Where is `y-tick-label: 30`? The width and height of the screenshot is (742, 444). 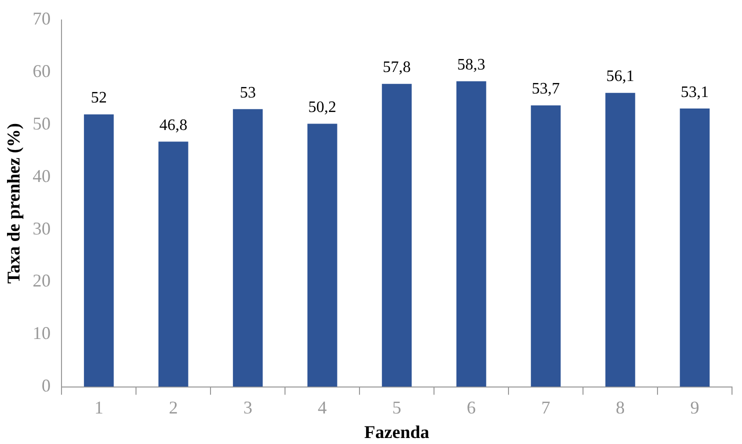 y-tick-label: 30 is located at coordinates (41, 228).